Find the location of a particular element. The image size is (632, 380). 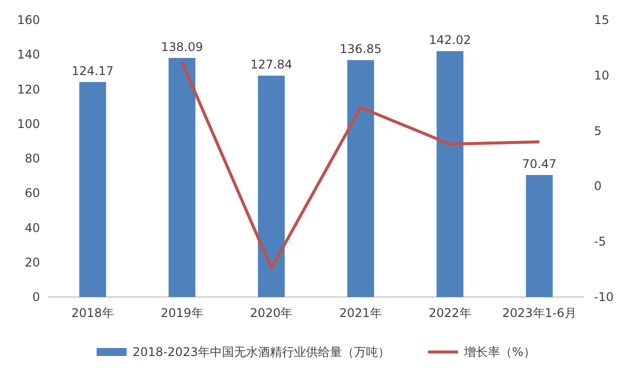

y-tick-label: 60 is located at coordinates (32, 193).